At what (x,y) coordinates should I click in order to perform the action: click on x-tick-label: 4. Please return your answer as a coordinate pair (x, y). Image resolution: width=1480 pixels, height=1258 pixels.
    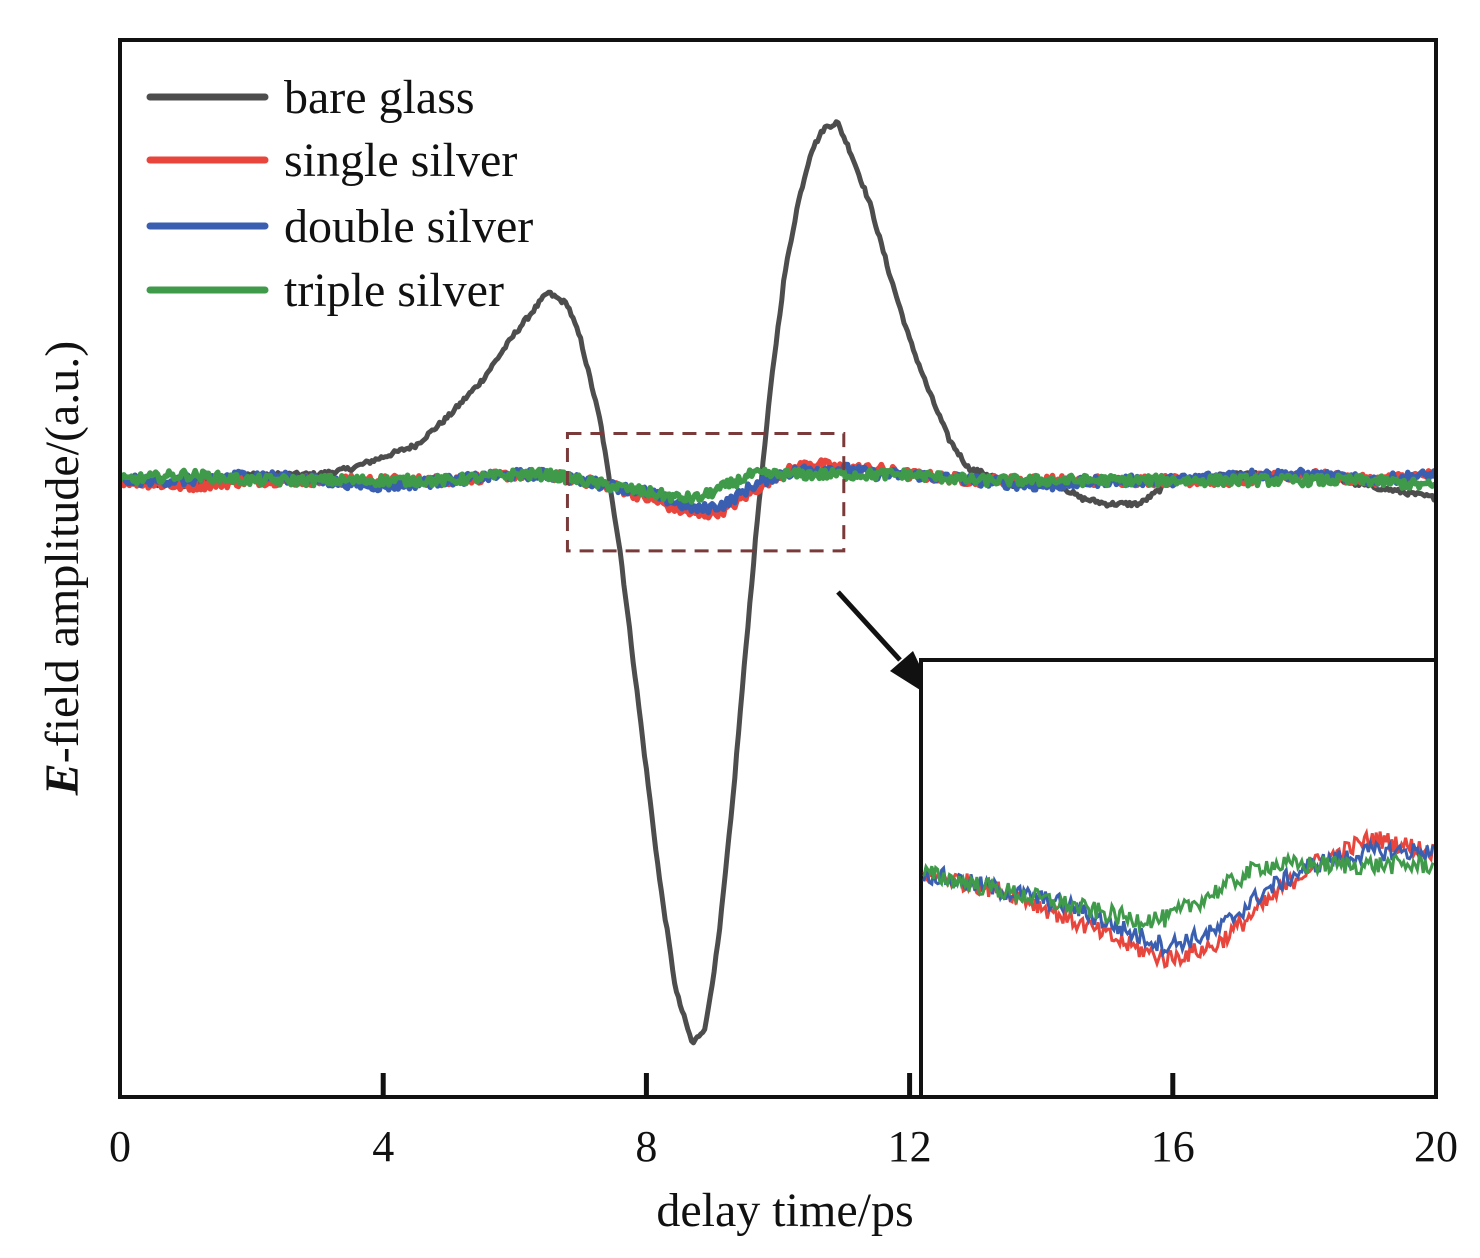
    Looking at the image, I should click on (383, 1146).